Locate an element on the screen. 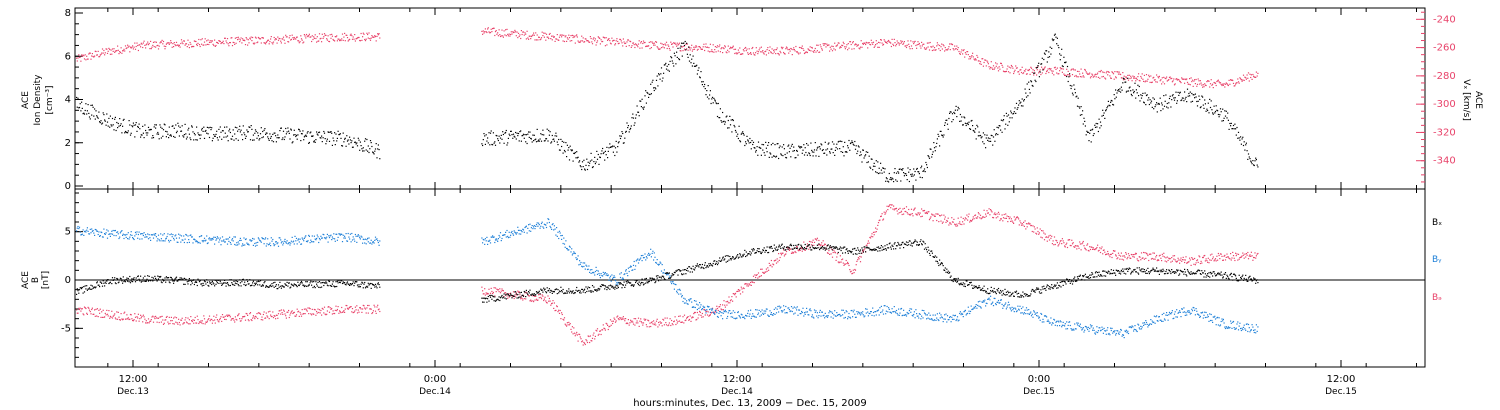  vx-axis-label: ACE Vₓ [km/s] is located at coordinates (1472, 100).